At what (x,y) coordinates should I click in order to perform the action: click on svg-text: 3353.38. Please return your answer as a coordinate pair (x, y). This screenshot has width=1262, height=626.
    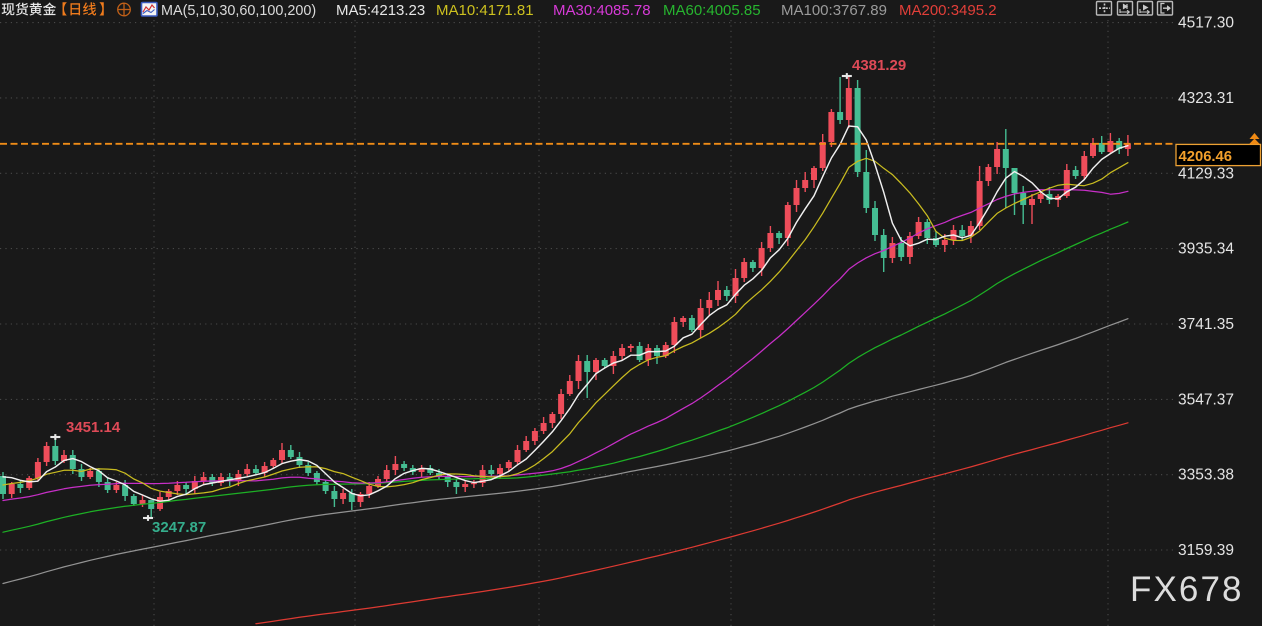
    Looking at the image, I should click on (1206, 475).